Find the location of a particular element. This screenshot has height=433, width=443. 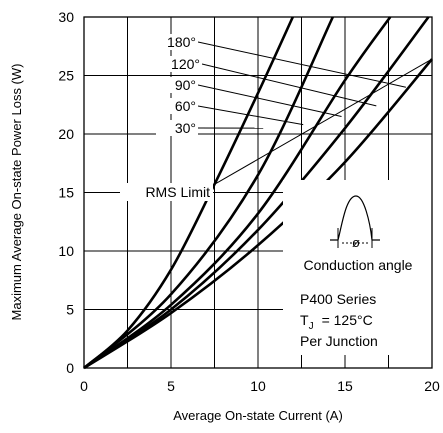

conduction-waveform is located at coordinates (355, 218).